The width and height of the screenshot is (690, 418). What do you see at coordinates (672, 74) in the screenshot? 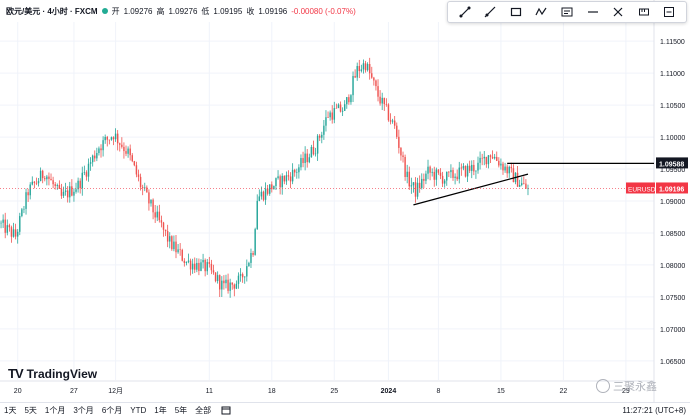
I see `y-tick-label: 1.11000` at bounding box center [672, 74].